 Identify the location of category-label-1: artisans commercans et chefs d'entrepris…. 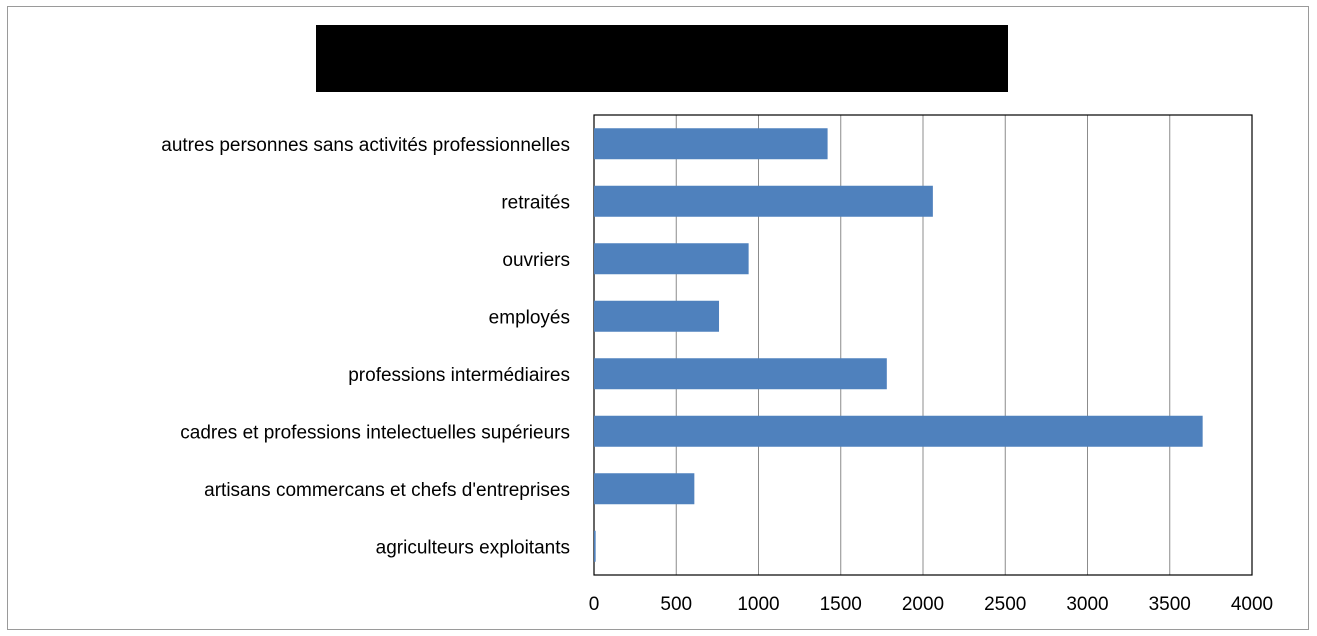
(387, 490).